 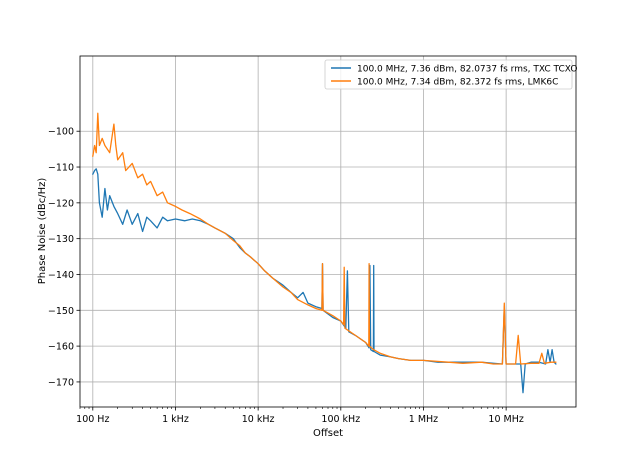 I want to click on x-tick-label: 1 MHz, so click(x=423, y=419).